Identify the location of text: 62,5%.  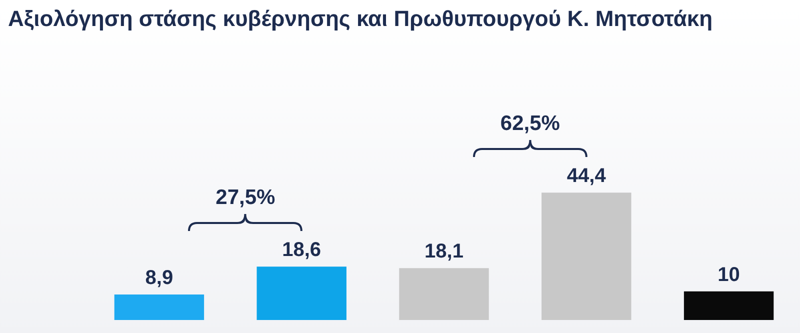
(530, 123).